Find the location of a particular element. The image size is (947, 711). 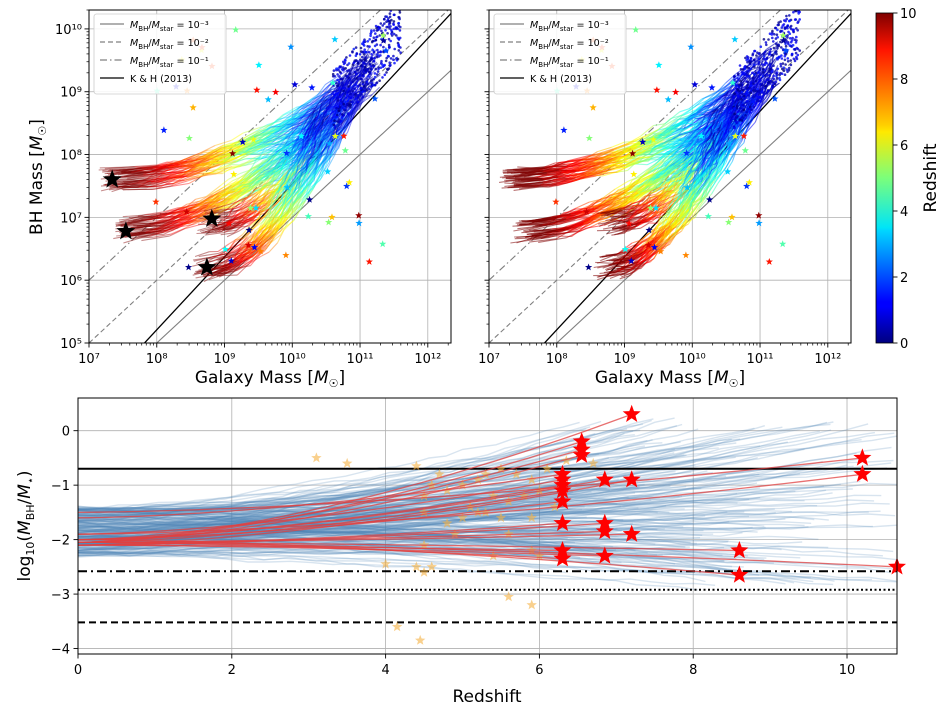

ratio-1e-1-line is located at coordinates (235, 145).